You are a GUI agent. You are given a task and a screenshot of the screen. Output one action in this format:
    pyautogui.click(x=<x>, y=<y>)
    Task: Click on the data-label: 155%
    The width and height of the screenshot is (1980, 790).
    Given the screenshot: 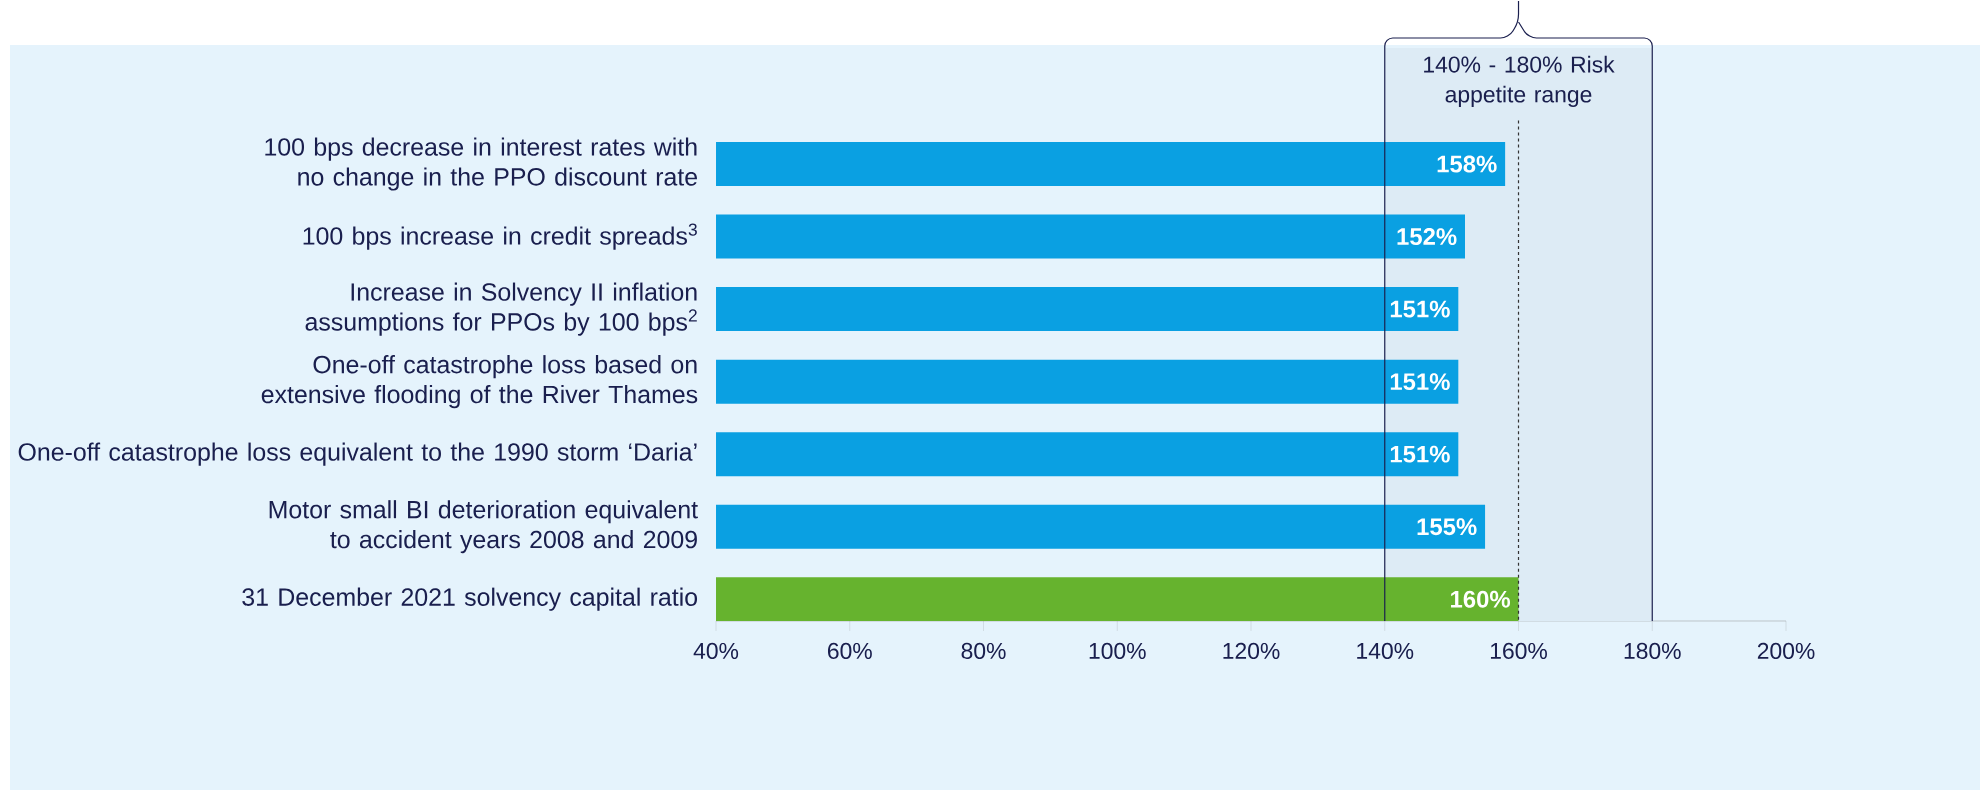 What is the action you would take?
    pyautogui.click(x=1447, y=527)
    